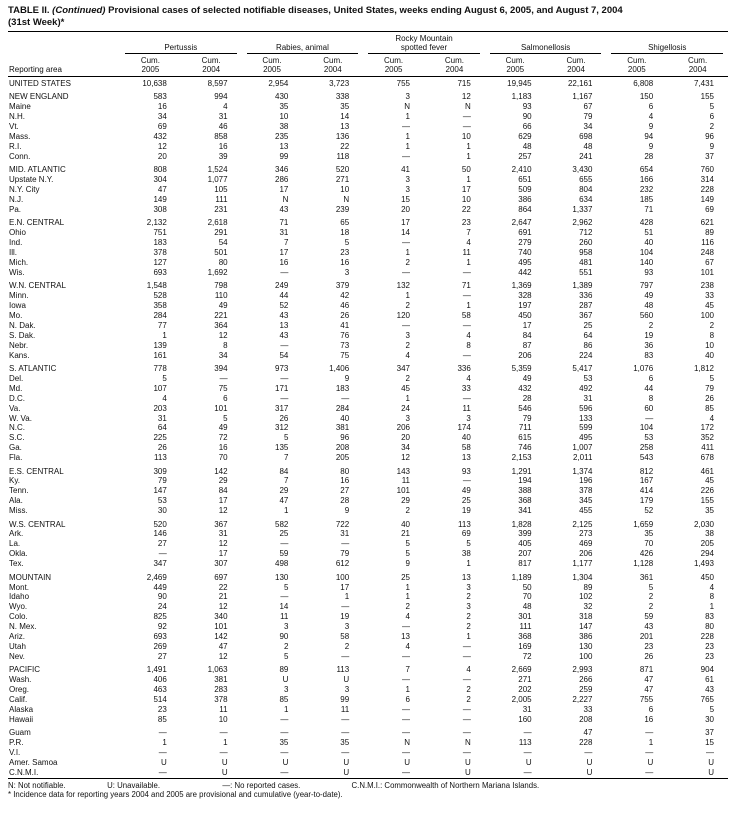  Describe the element at coordinates (223, 491) in the screenshot. I see `value-cell: 84` at that location.